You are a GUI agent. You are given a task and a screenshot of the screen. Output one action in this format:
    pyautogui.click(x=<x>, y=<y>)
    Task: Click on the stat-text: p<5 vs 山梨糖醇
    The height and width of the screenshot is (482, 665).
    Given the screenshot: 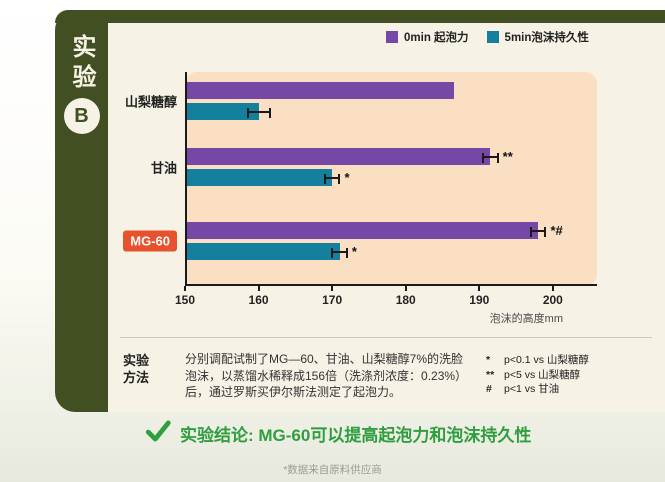 What is the action you would take?
    pyautogui.click(x=542, y=374)
    